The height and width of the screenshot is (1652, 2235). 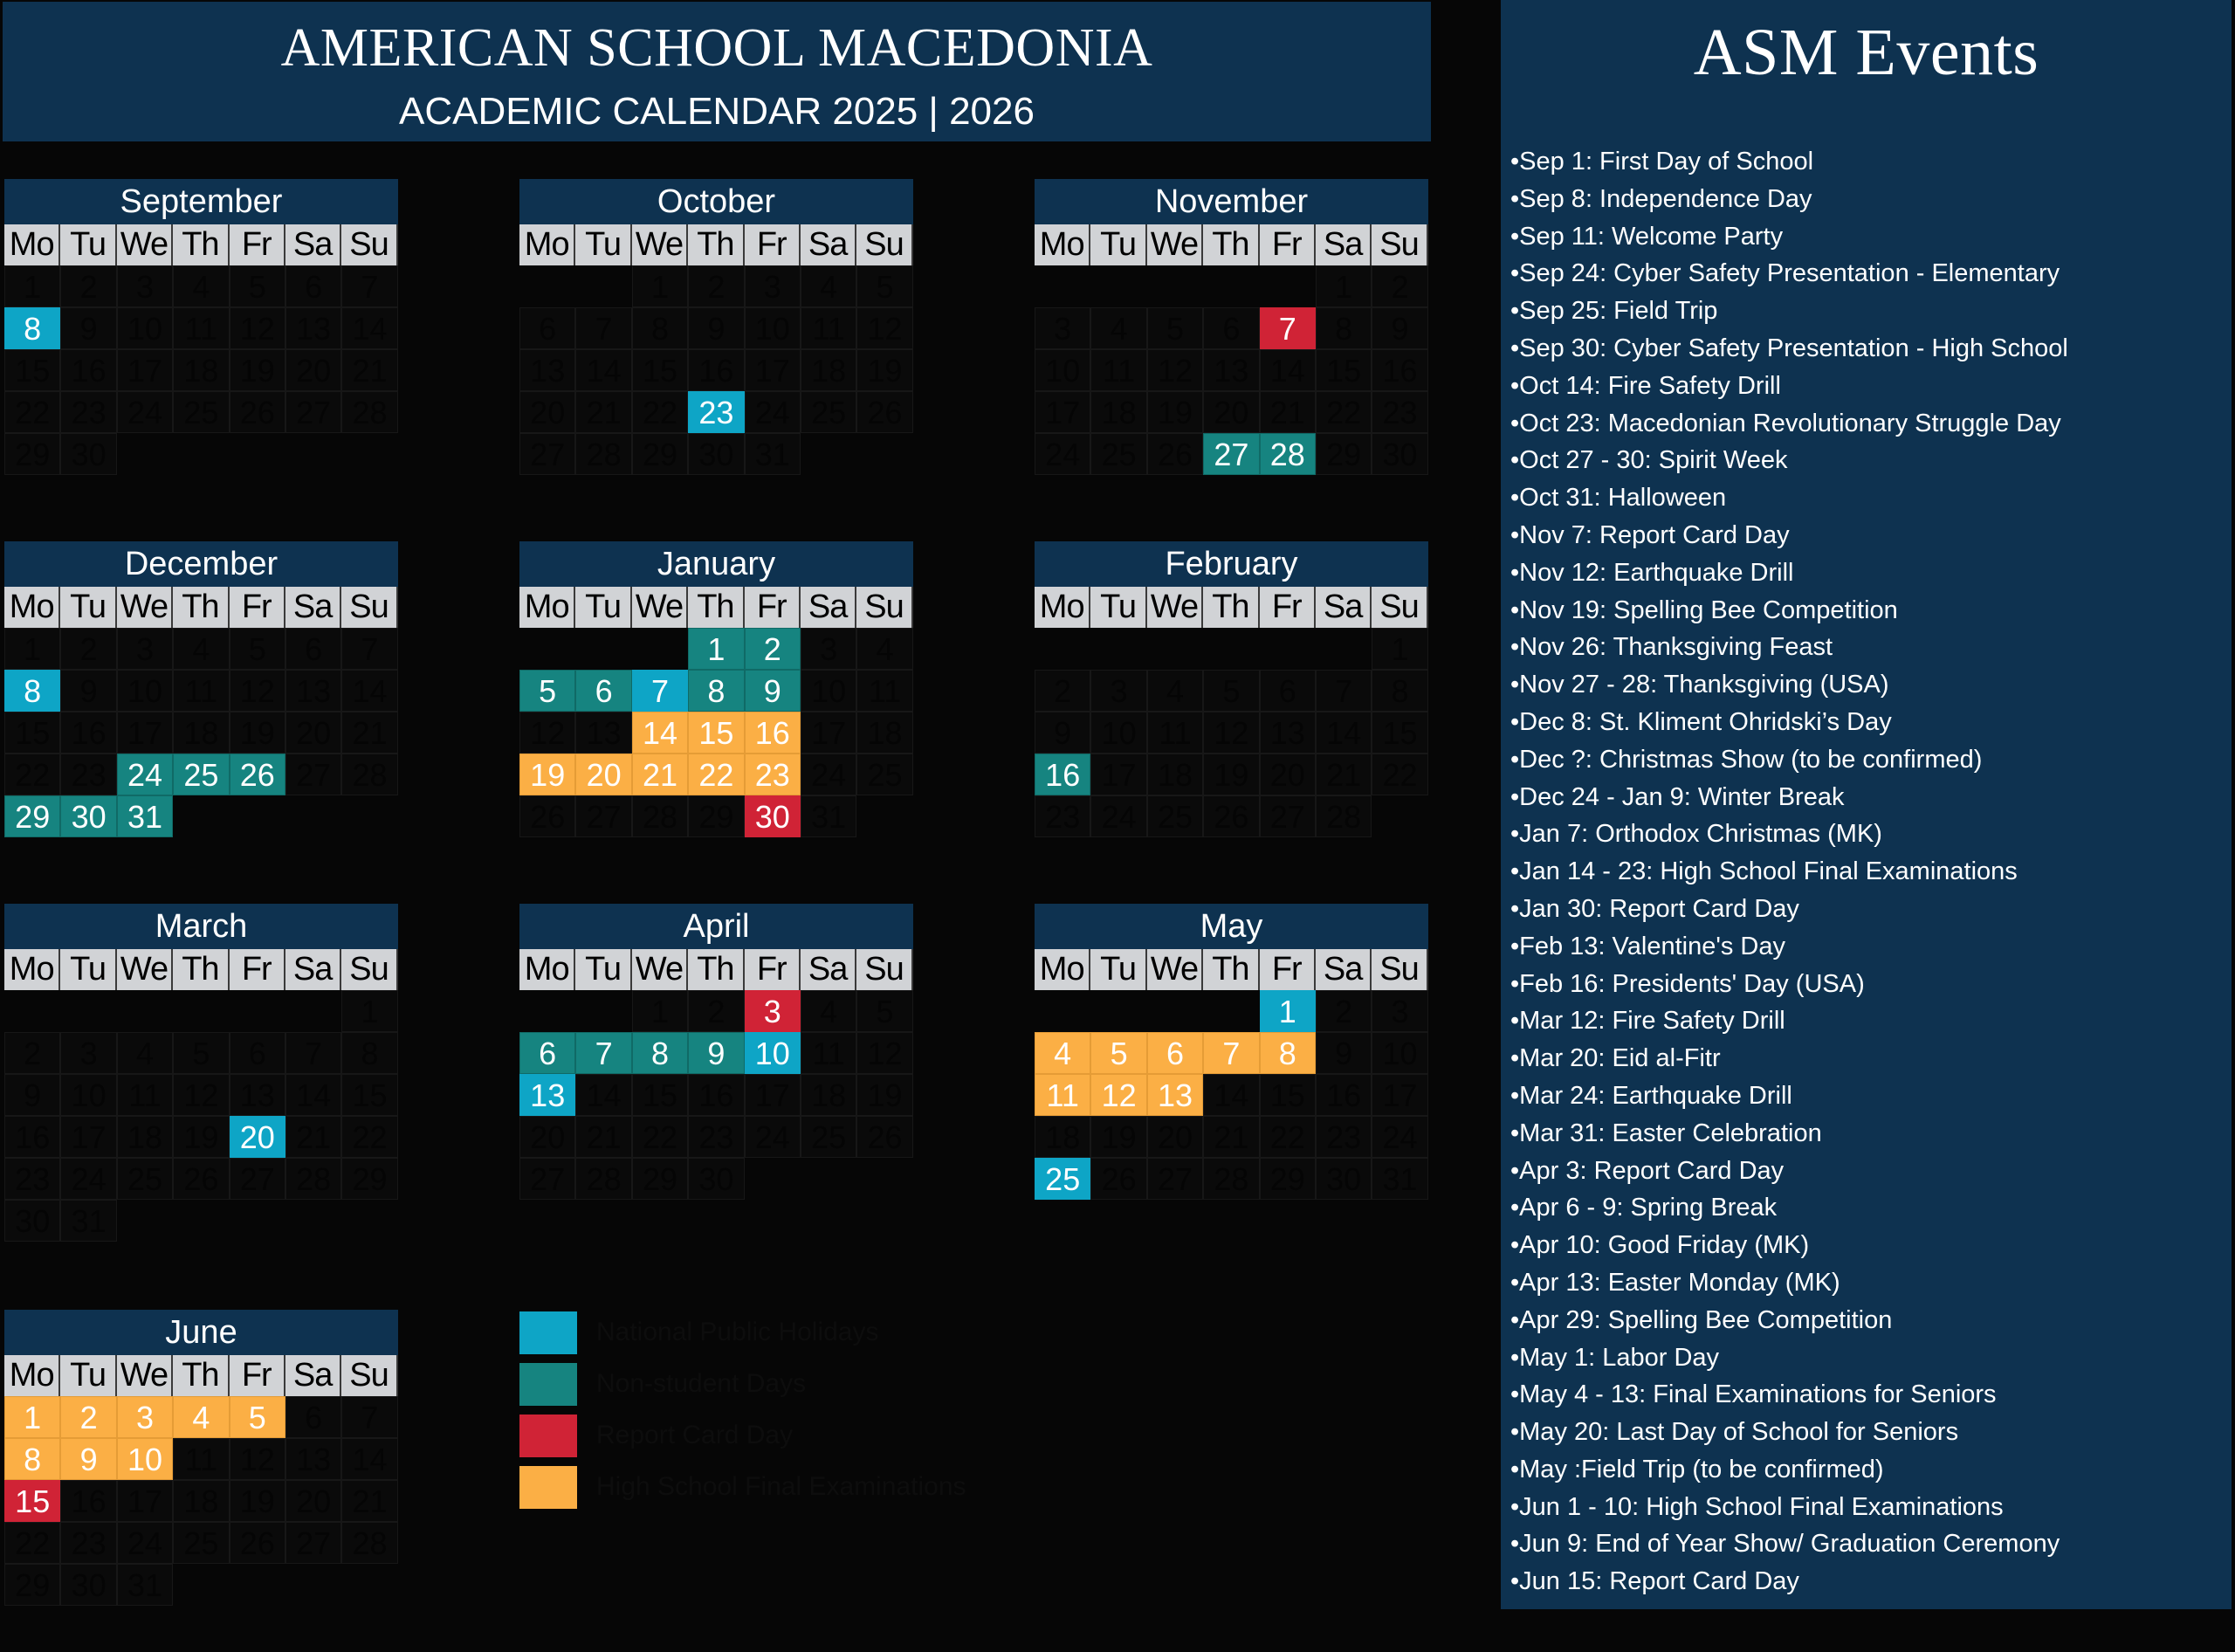 I want to click on day-cell-exam: 1, so click(x=32, y=1417).